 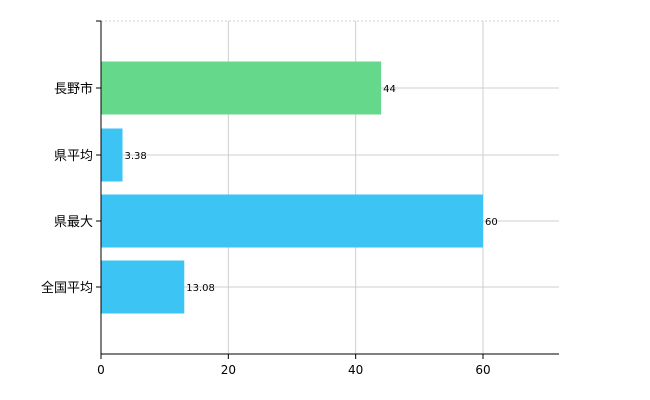 I want to click on category-label-1: 長野市, so click(x=73, y=89).